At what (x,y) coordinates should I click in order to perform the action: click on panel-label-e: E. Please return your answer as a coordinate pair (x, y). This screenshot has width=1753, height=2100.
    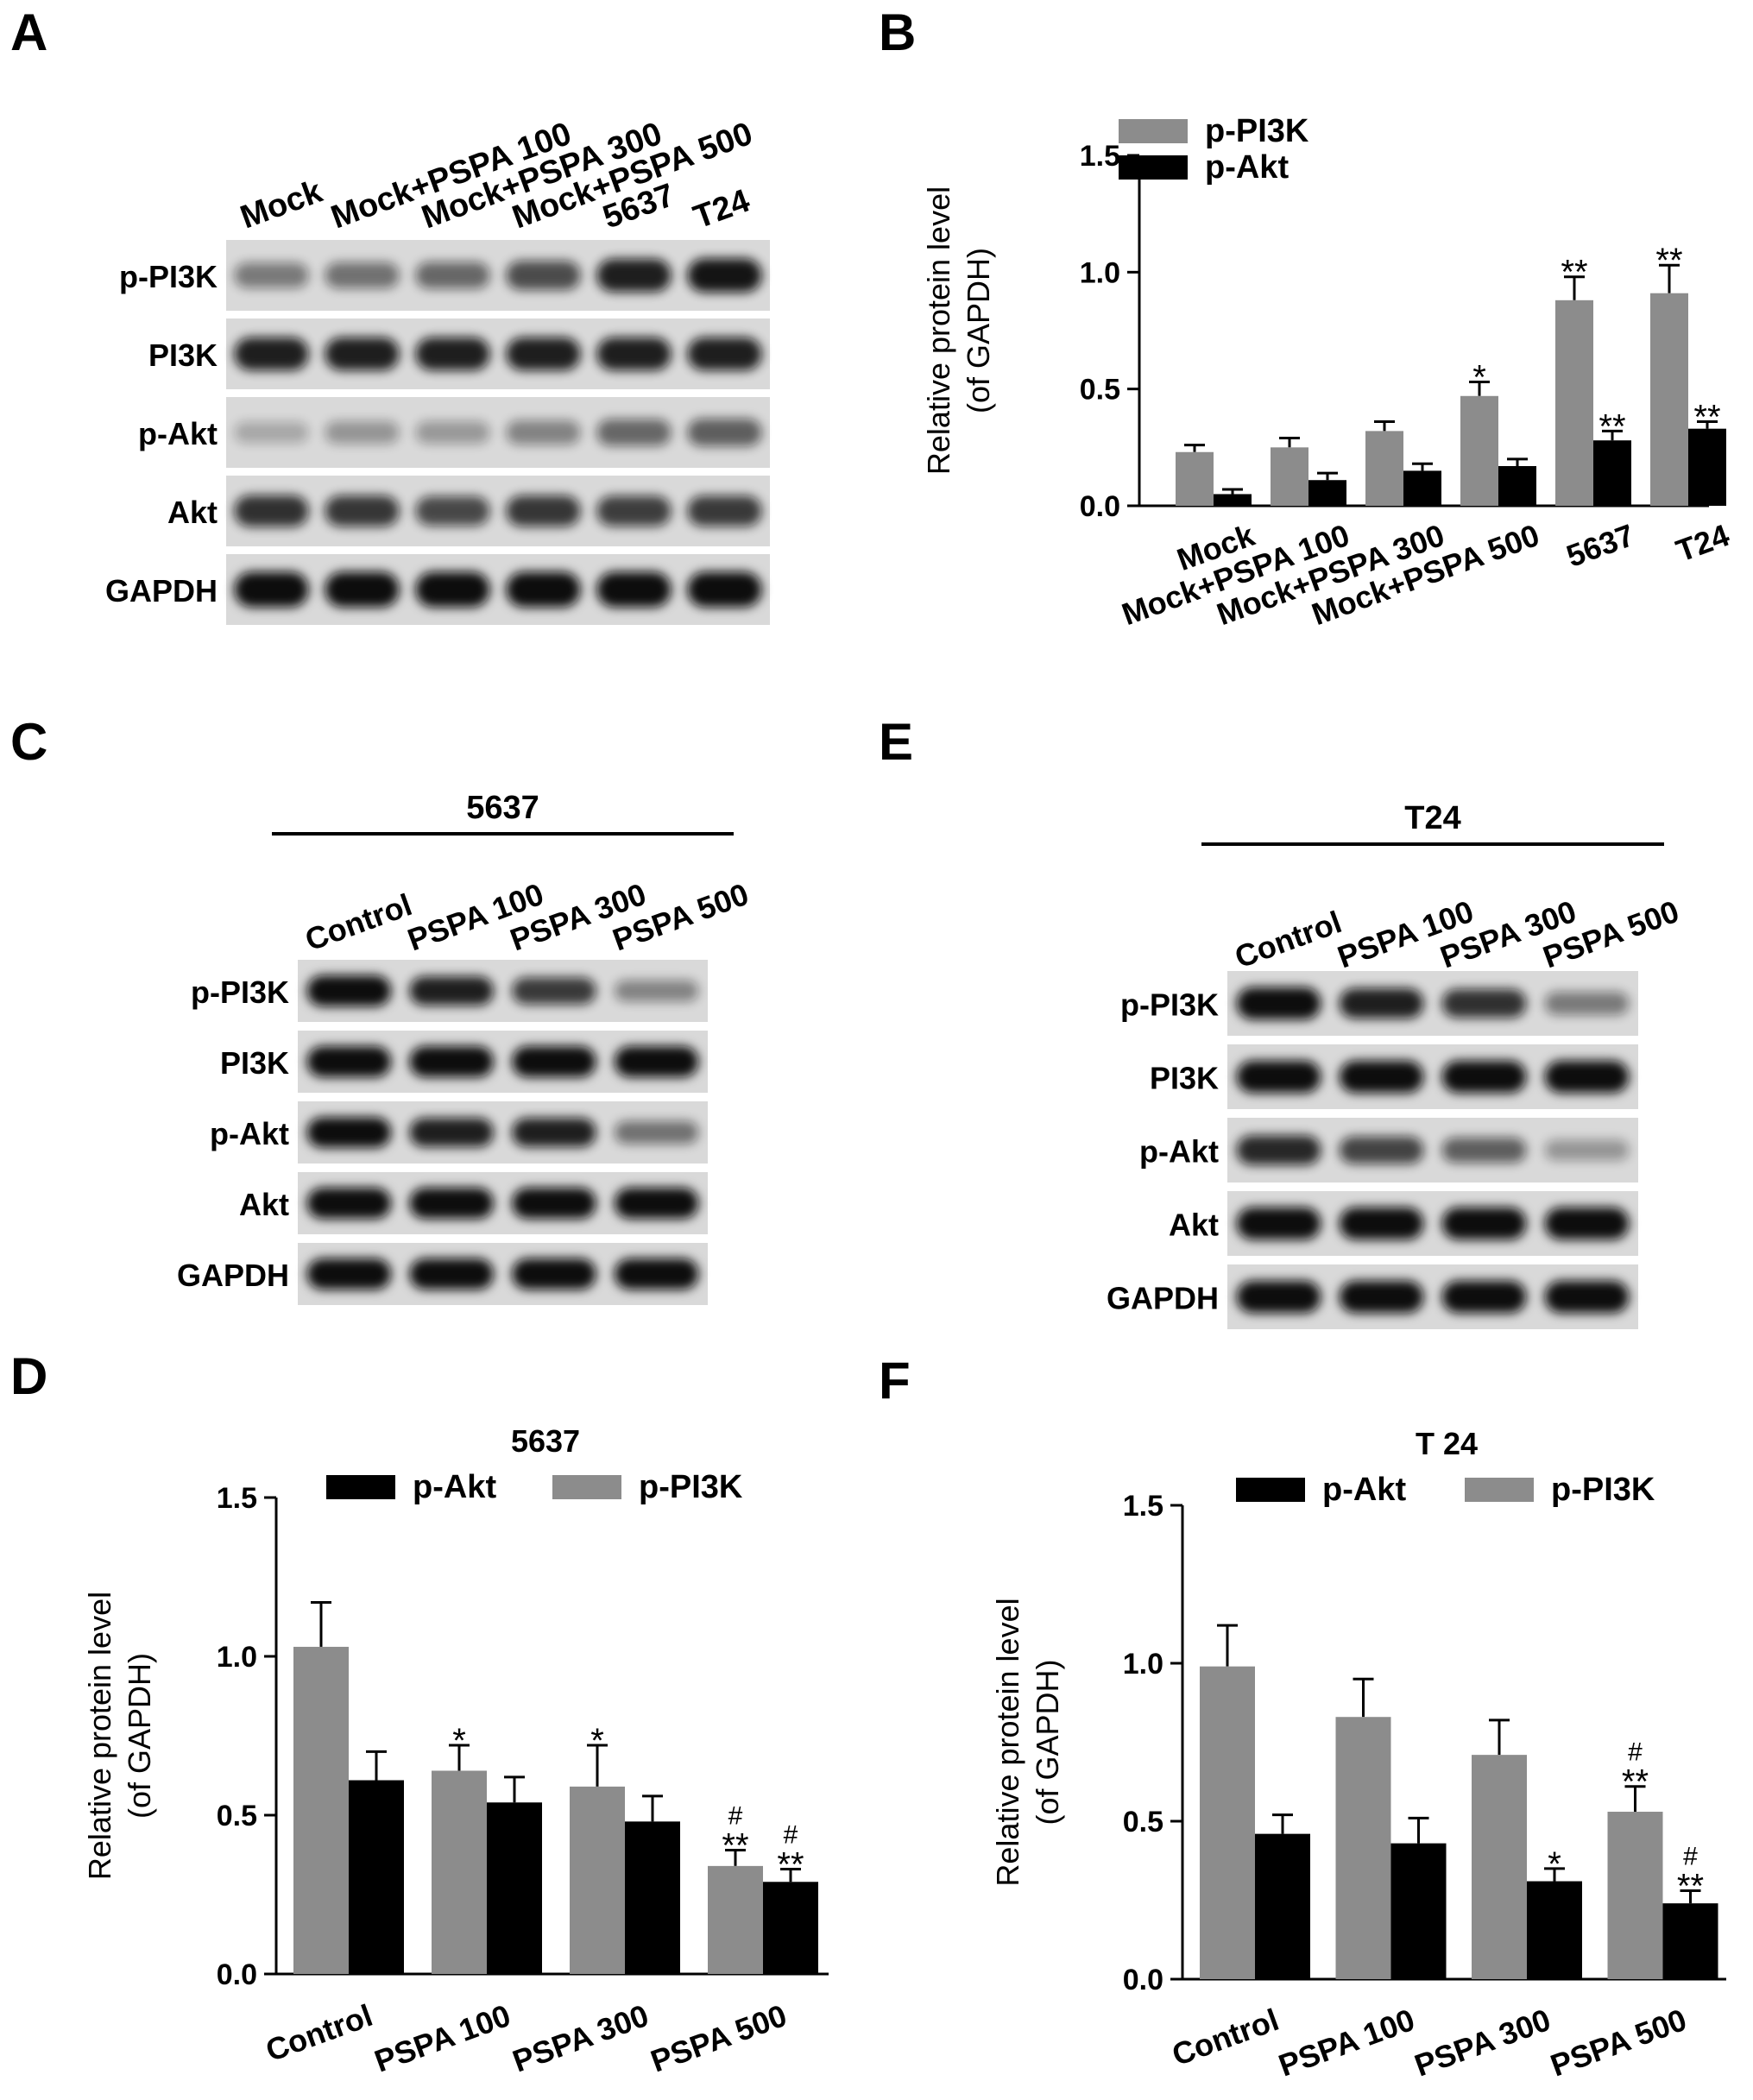
    Looking at the image, I should click on (896, 742).